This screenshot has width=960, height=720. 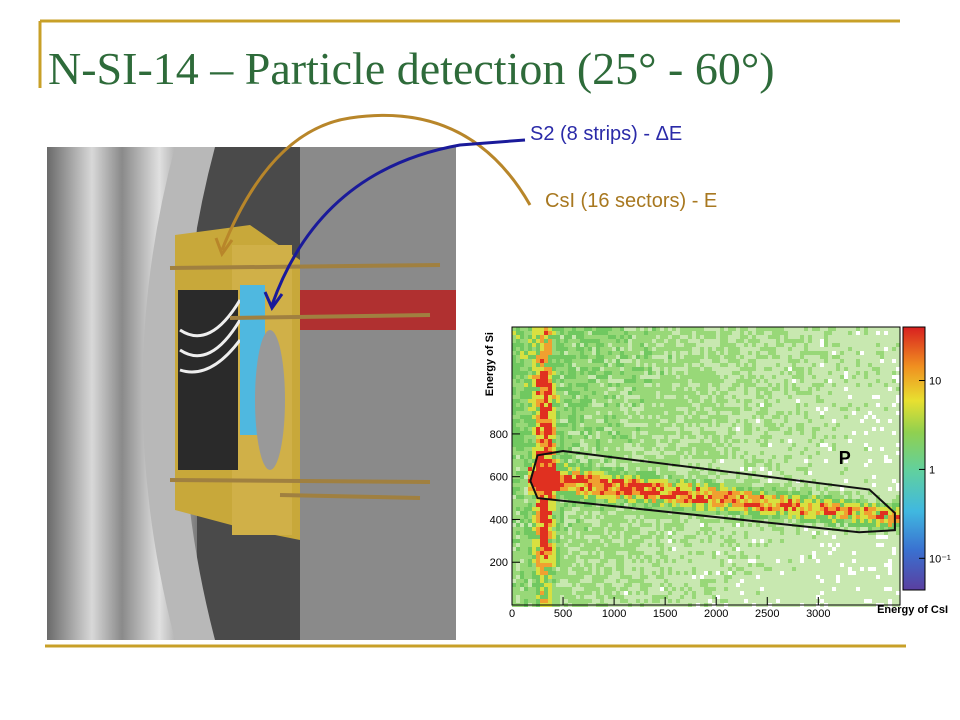 What do you see at coordinates (932, 470) in the screenshot?
I see `colorbar-tick-label: 1` at bounding box center [932, 470].